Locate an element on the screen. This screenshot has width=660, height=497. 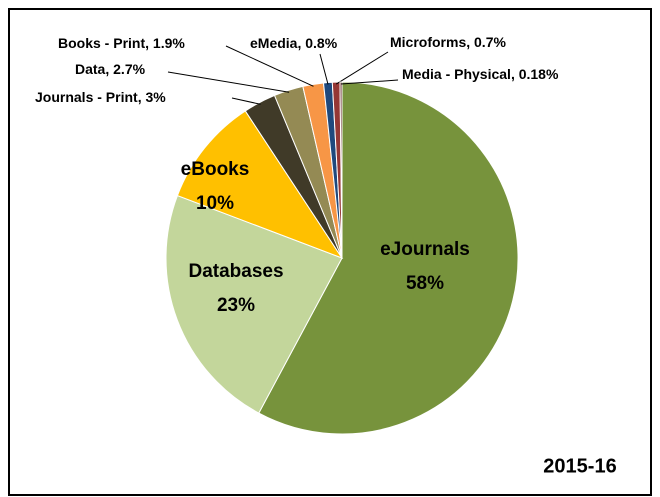
slice-category-label: Microforms is located at coordinates (428, 42).